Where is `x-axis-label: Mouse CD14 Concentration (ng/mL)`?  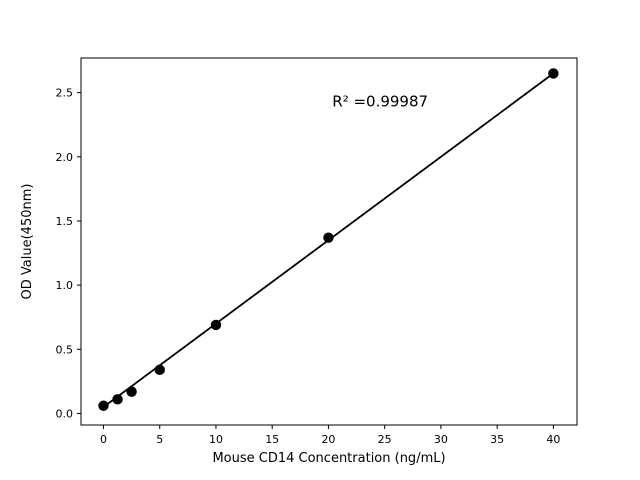
x-axis-label: Mouse CD14 Concentration (ng/mL) is located at coordinates (328, 458).